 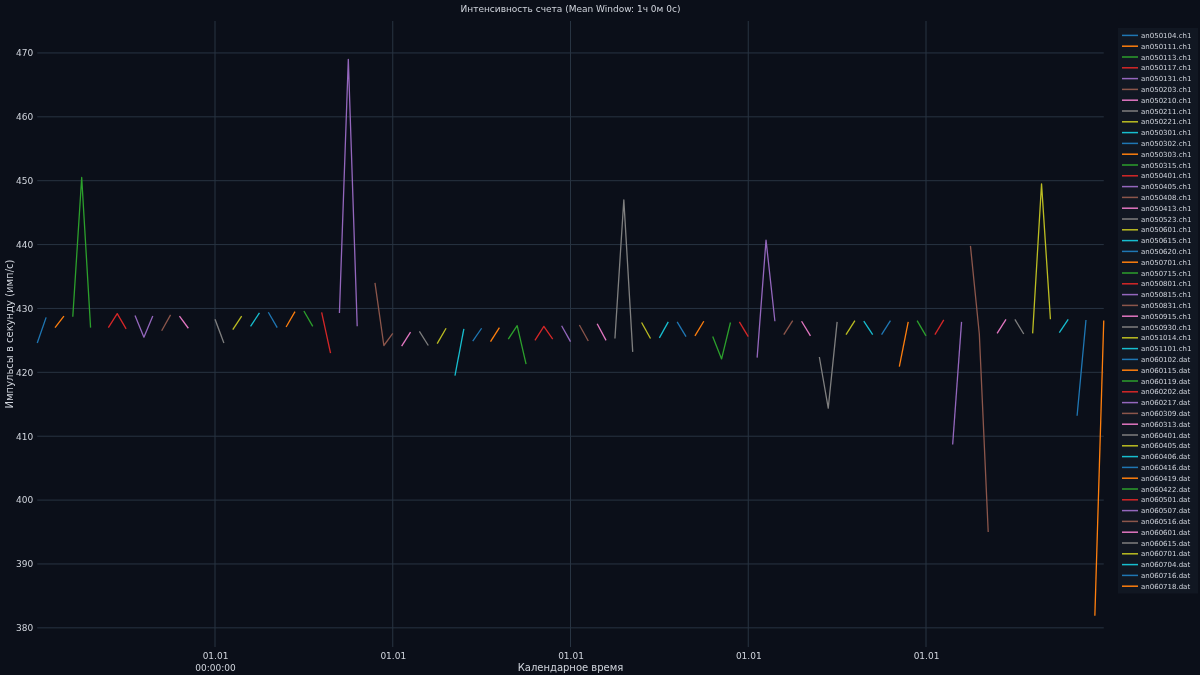 I want to click on x-axis-title: Календарное время, so click(x=570, y=667).